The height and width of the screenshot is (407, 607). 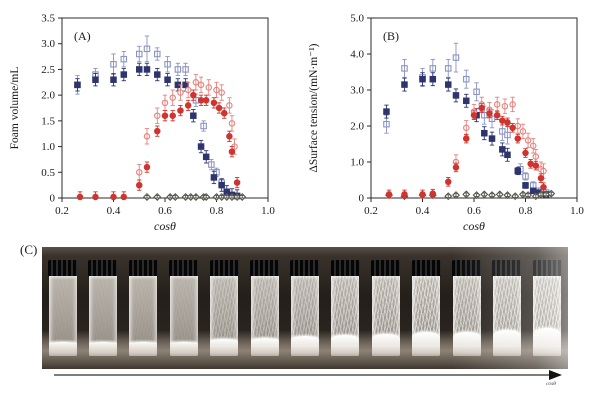 What do you see at coordinates (357, 55) in the screenshot?
I see `y-tick-label: 4.0` at bounding box center [357, 55].